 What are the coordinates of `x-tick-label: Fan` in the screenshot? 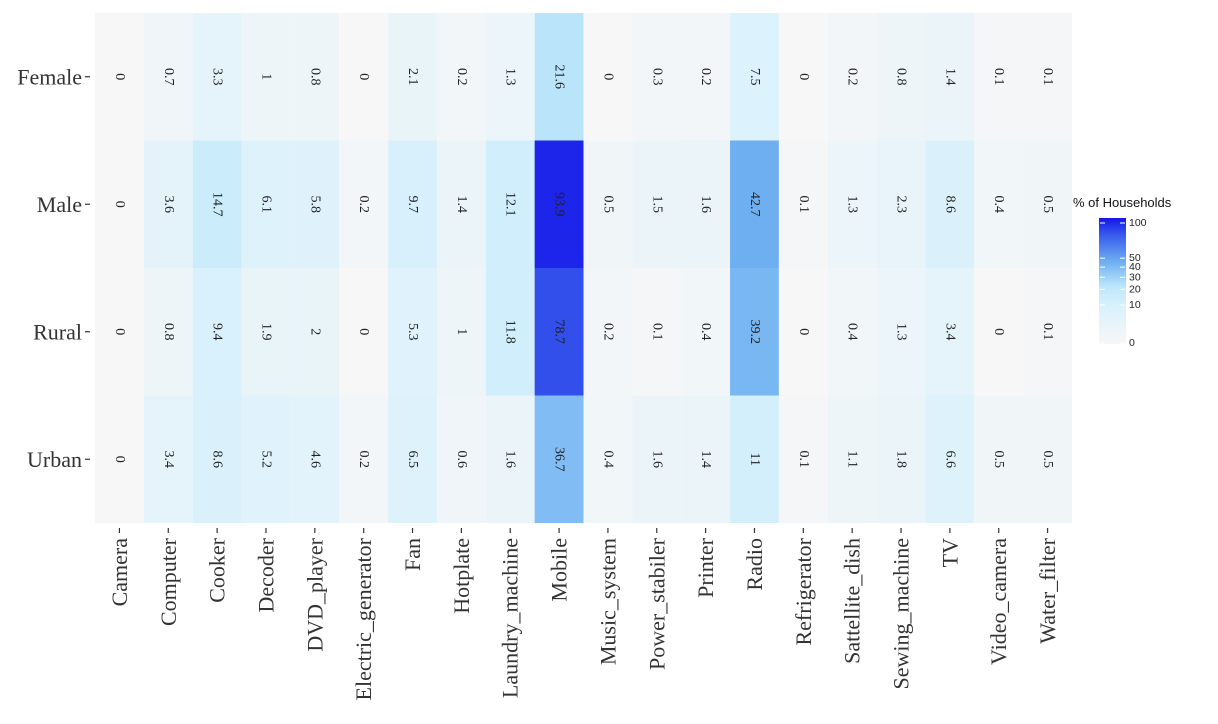 It's located at (412, 554).